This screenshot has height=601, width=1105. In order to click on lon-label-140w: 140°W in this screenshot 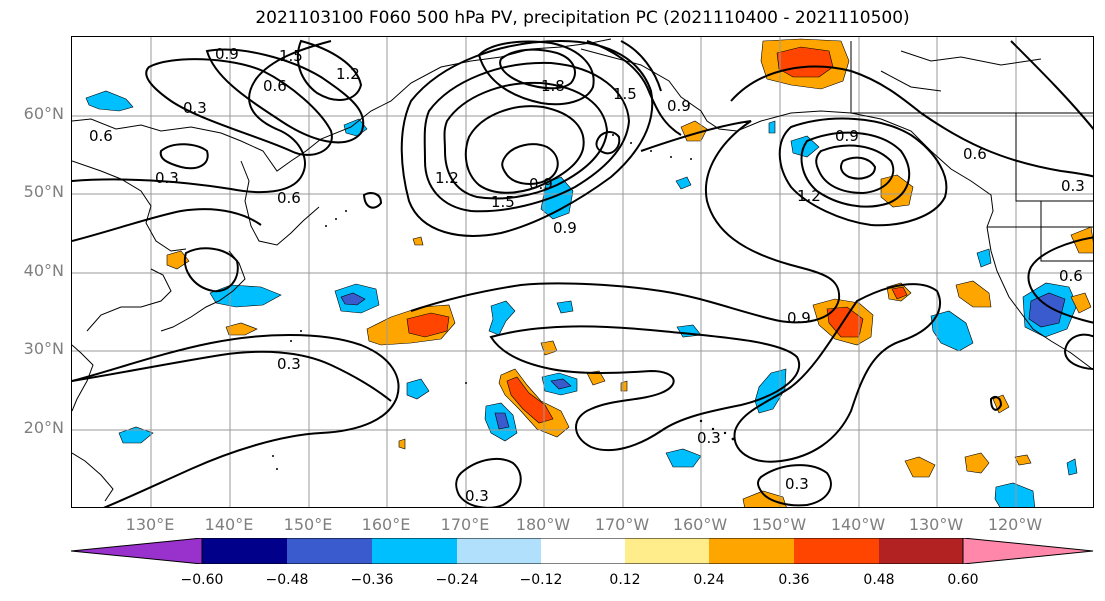, I will do `click(858, 524)`.